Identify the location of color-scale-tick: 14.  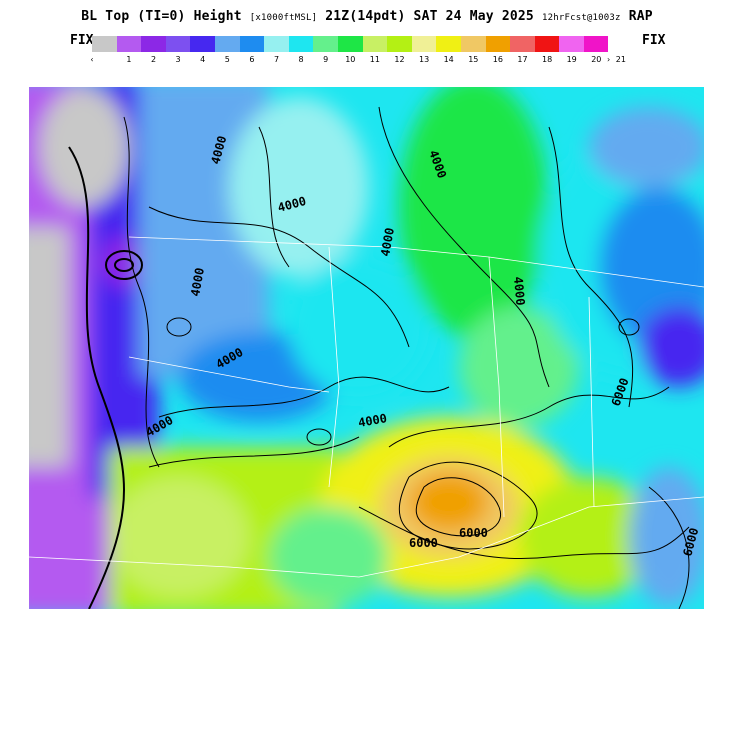
(448, 59).